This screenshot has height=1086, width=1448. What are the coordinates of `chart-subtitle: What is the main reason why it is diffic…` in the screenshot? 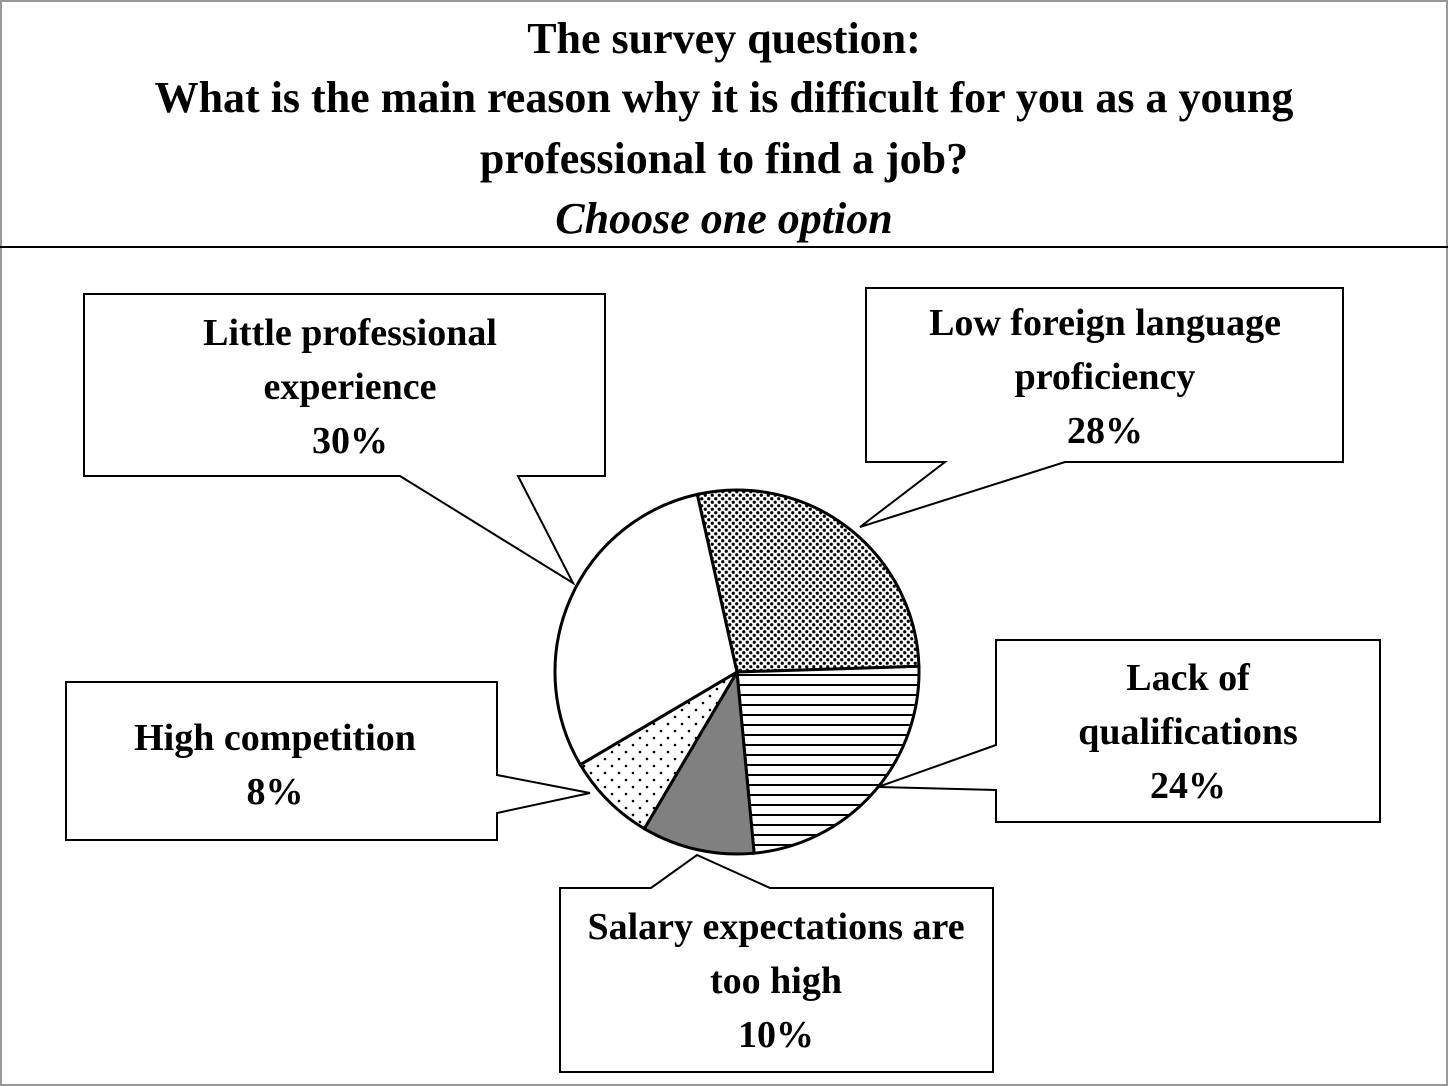 It's located at (724, 128).